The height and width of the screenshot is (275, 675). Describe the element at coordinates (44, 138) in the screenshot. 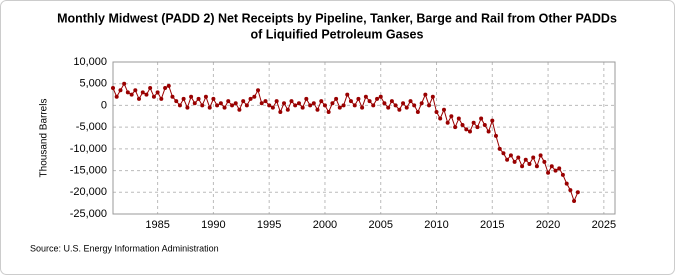

I see `y-axis-label: Thousand Barrels` at that location.